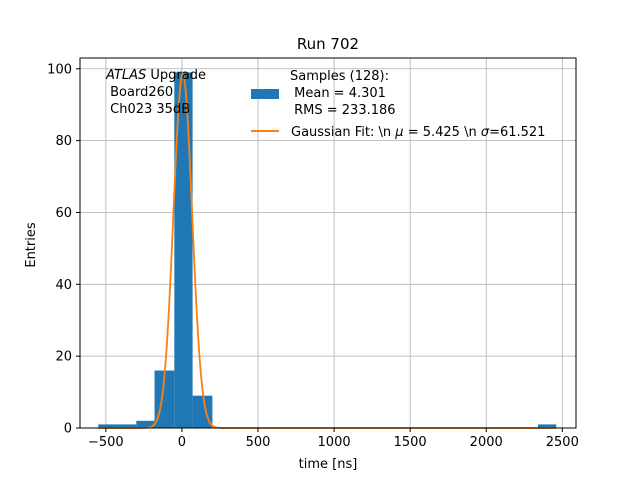 The image size is (640, 480). Describe the element at coordinates (68, 429) in the screenshot. I see `y-tick-label: 0` at that location.